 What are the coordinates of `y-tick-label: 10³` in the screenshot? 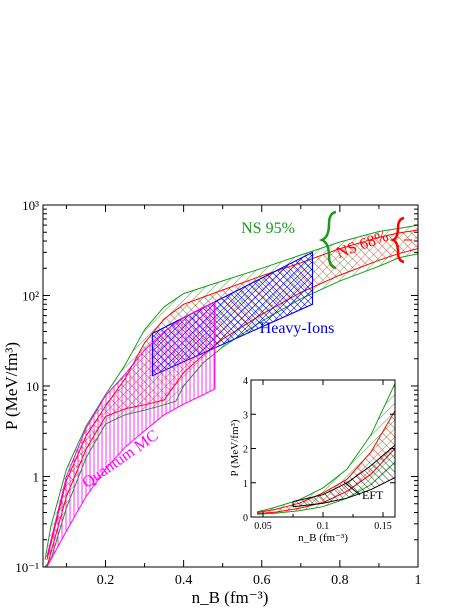 It's located at (30, 205).